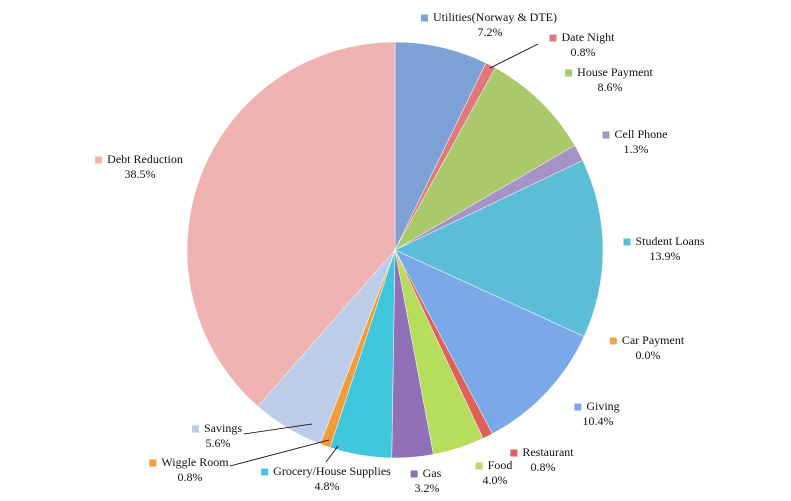 The height and width of the screenshot is (501, 791). Describe the element at coordinates (500, 465) in the screenshot. I see `slice-label: Food` at that location.